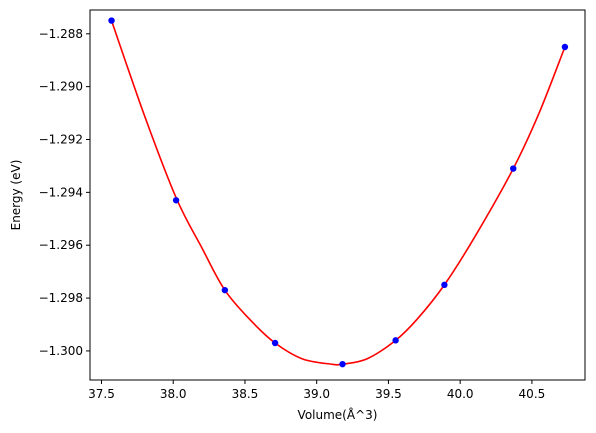 This screenshot has width=596, height=433. What do you see at coordinates (173, 394) in the screenshot?
I see `x-tick-label: 38.0` at bounding box center [173, 394].